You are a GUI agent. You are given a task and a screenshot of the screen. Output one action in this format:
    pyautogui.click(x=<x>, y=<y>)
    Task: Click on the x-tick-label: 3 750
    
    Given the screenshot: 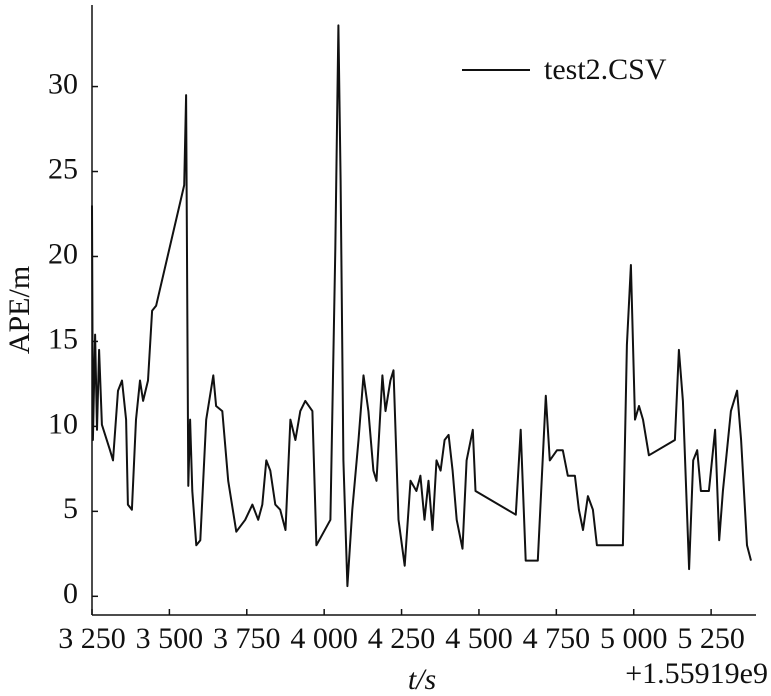 What is the action you would take?
    pyautogui.click(x=247, y=638)
    